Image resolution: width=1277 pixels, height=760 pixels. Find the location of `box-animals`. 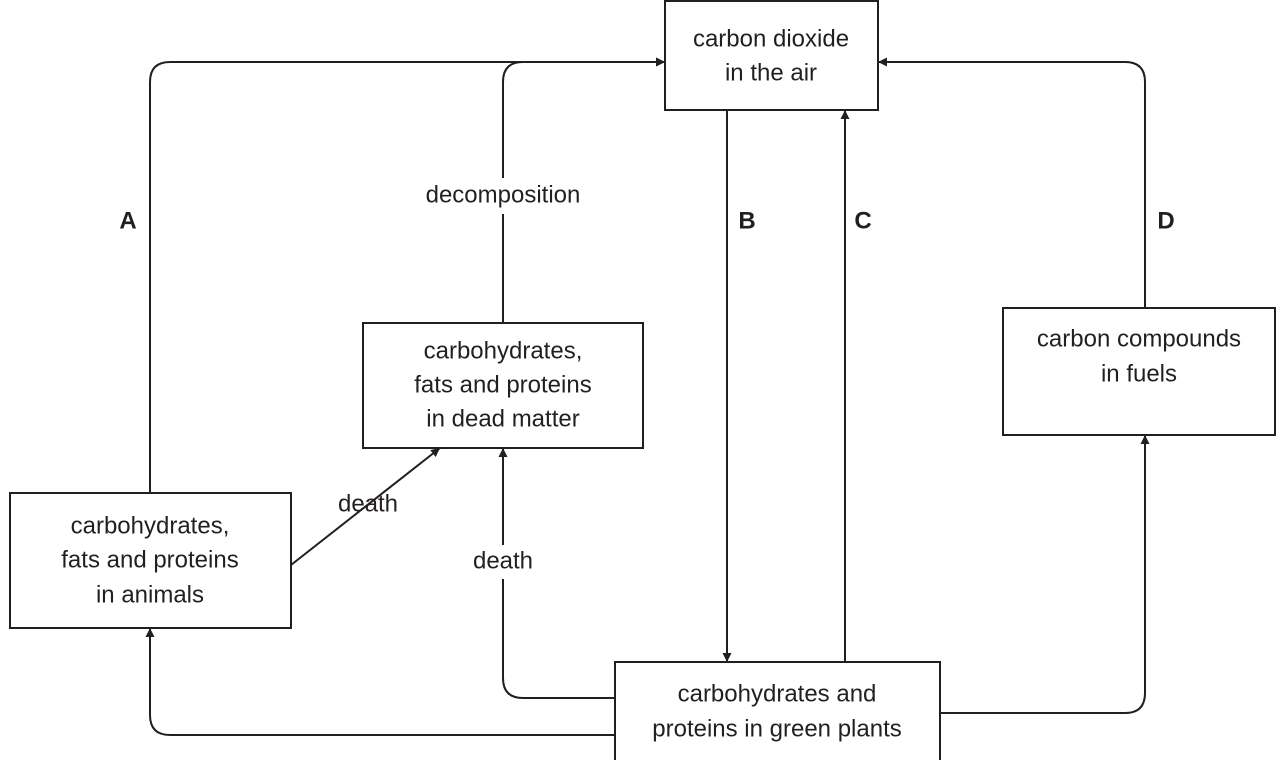

box-animals is located at coordinates (150, 560).